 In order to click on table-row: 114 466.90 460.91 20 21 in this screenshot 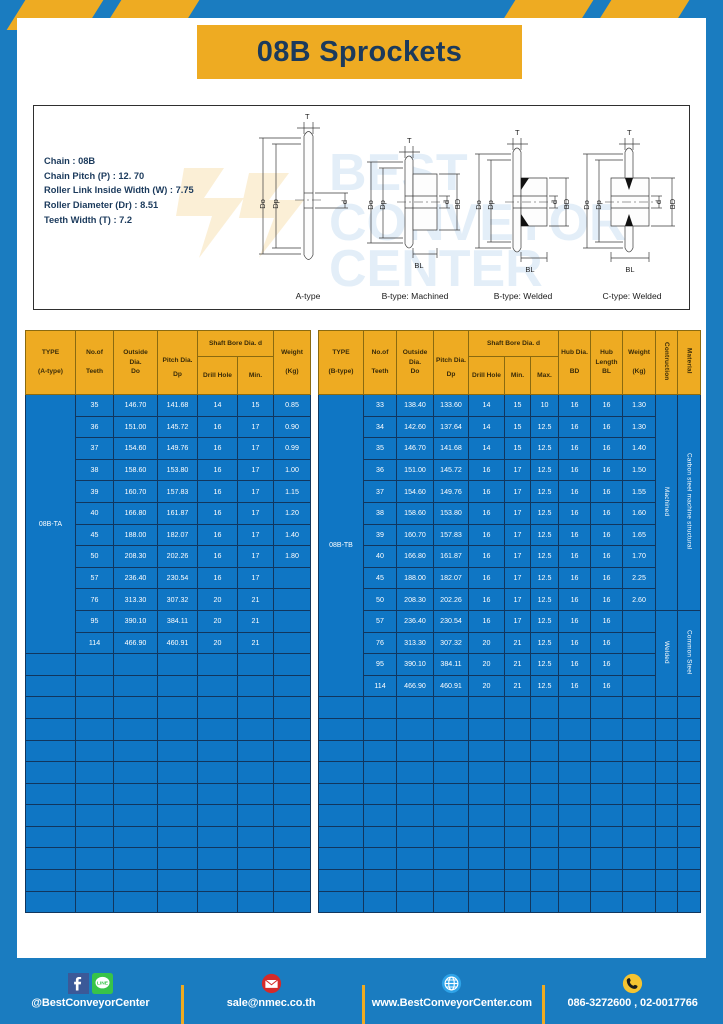, I will do `click(168, 643)`.